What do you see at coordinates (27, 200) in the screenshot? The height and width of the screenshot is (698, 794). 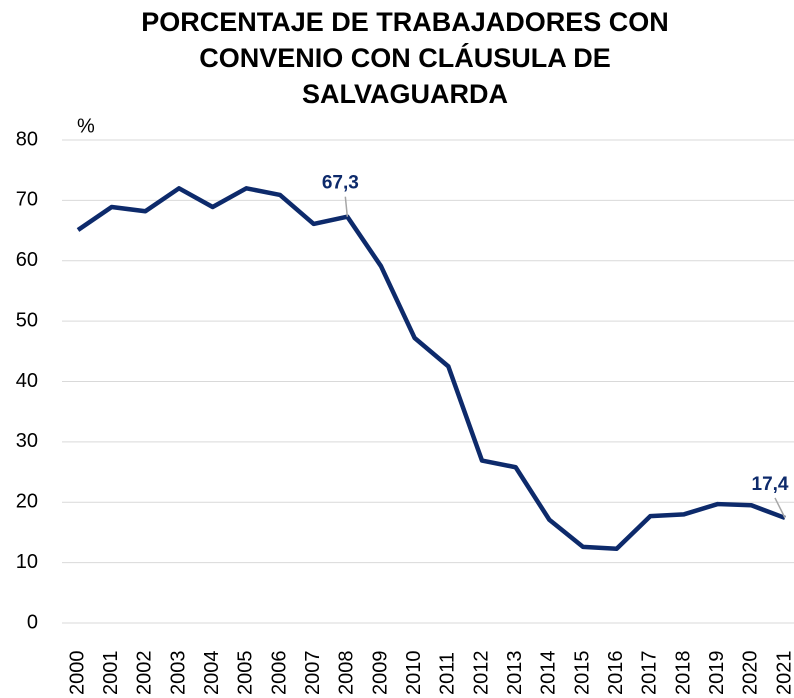 I see `y-tick-label: 70` at bounding box center [27, 200].